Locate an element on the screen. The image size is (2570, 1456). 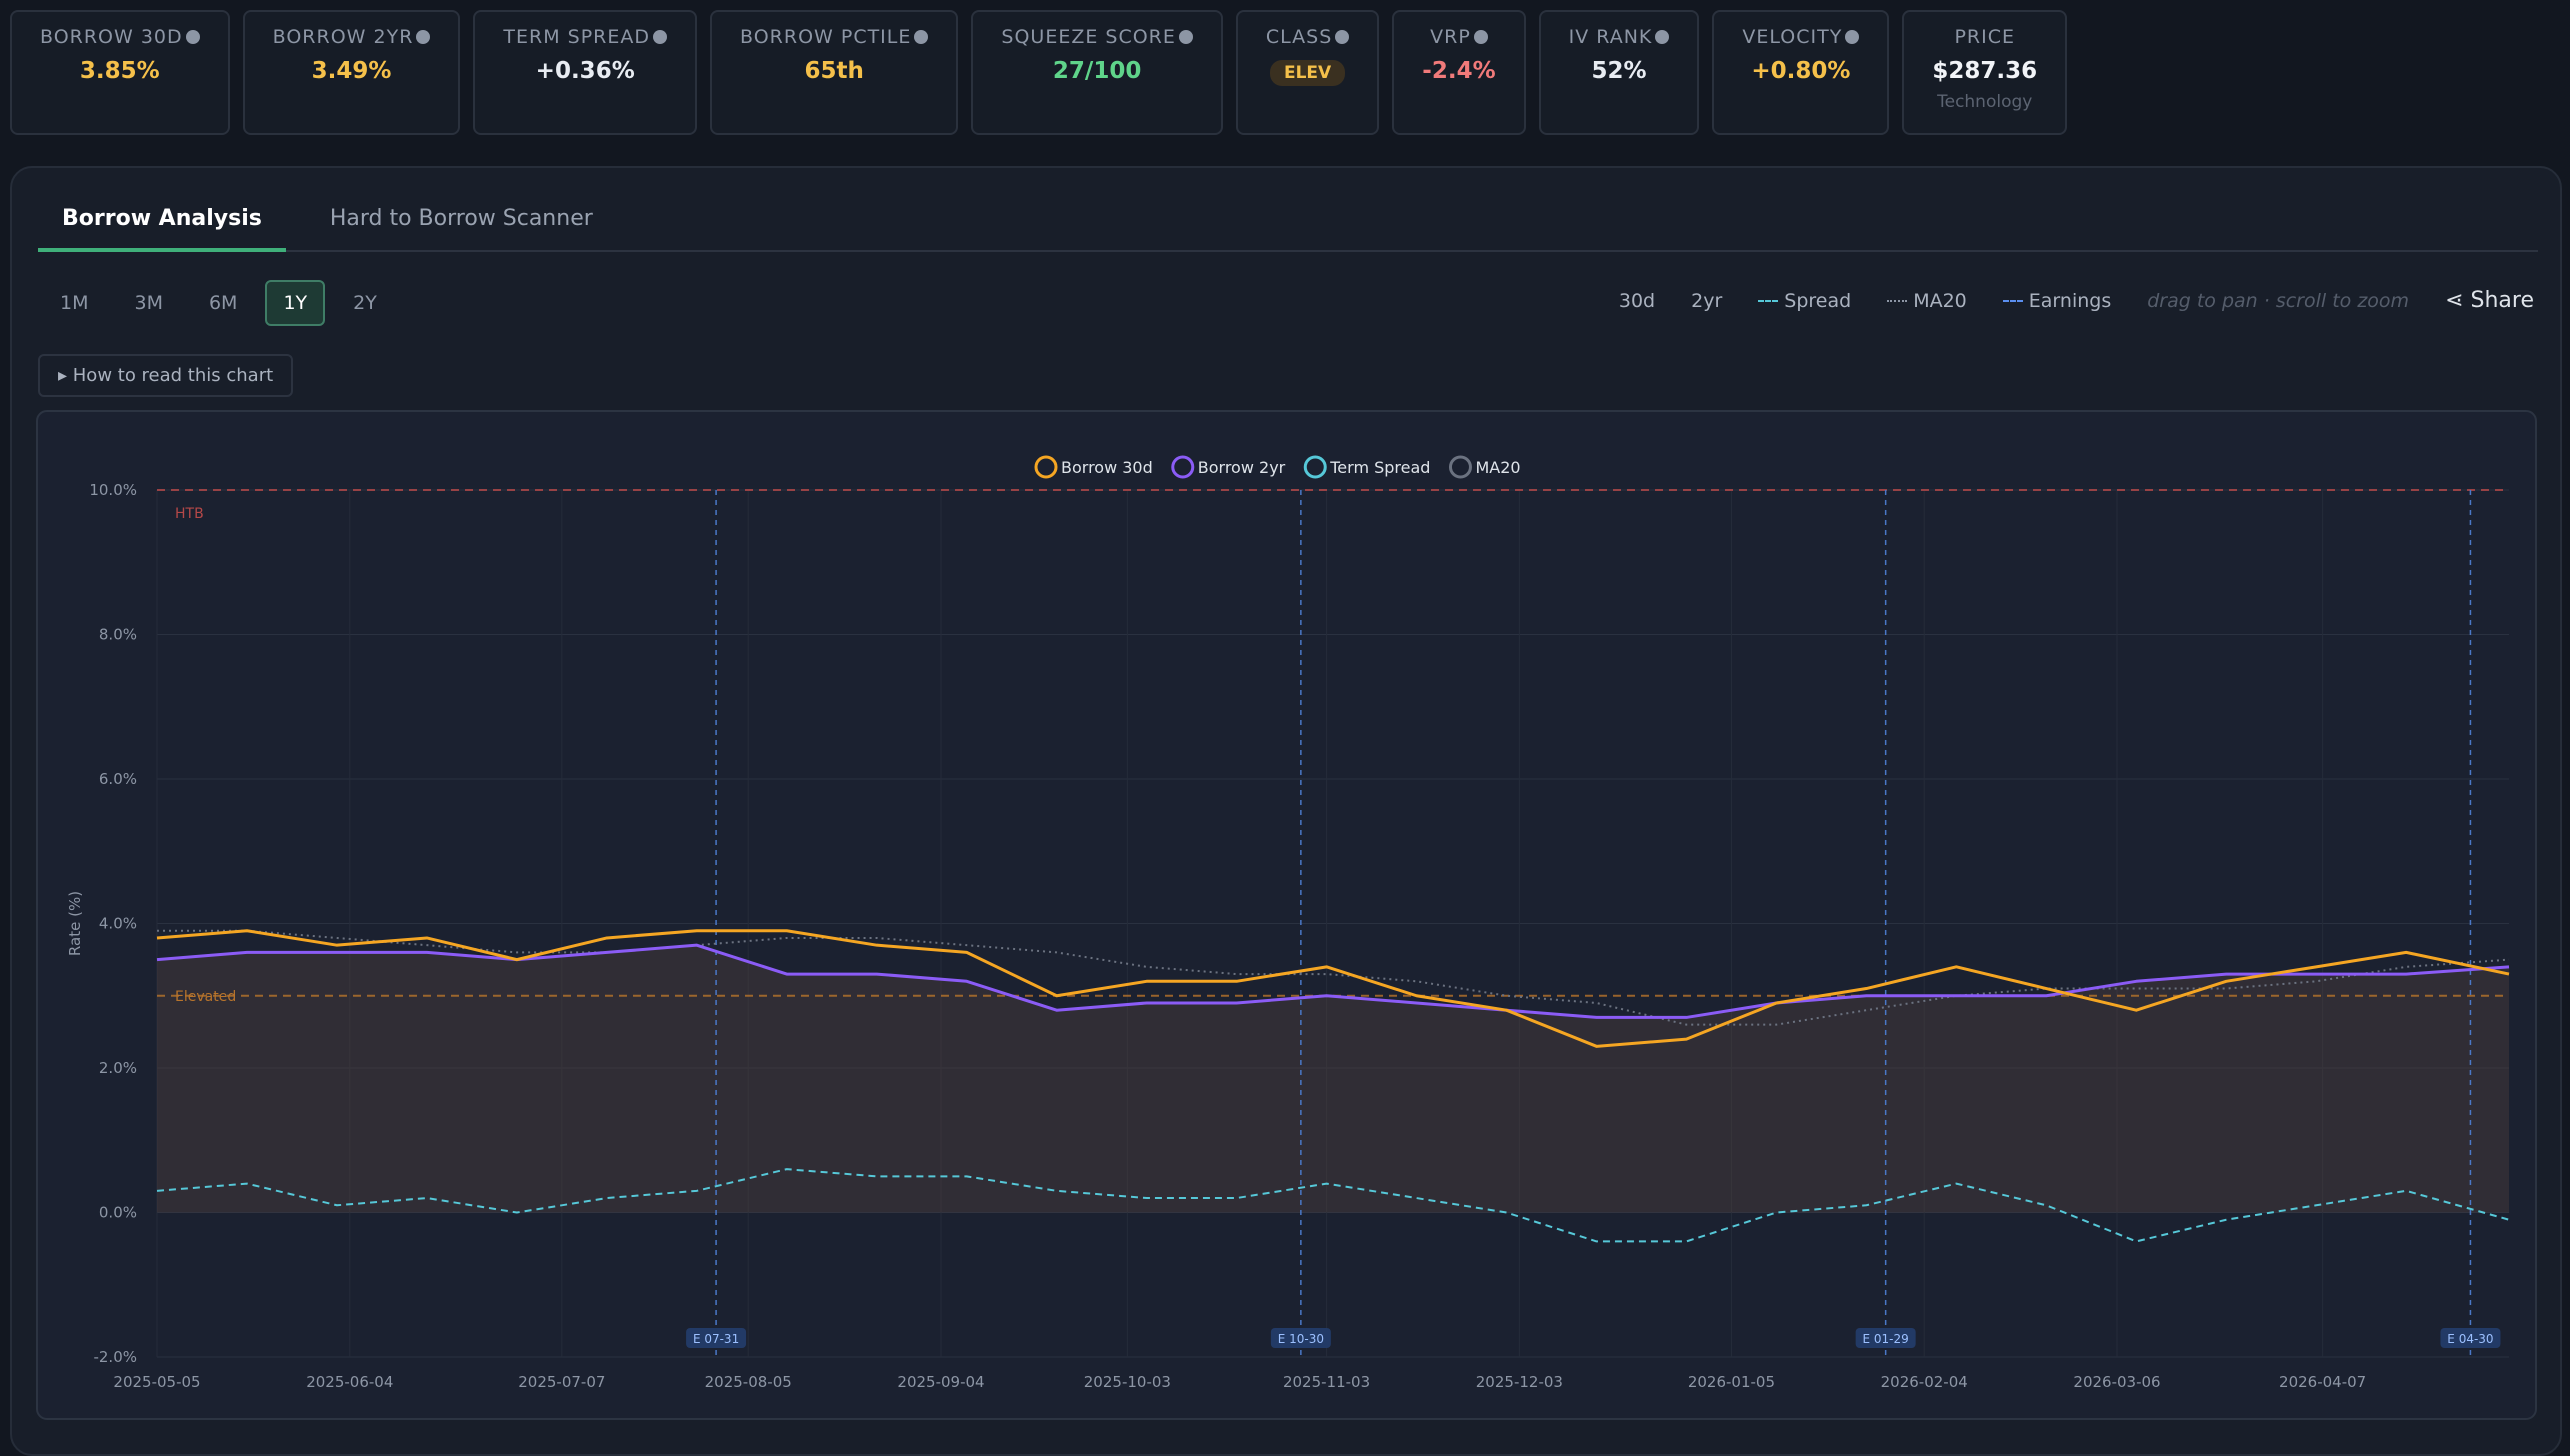
x-tick-label: 2026-01-05 is located at coordinates (1731, 1382).